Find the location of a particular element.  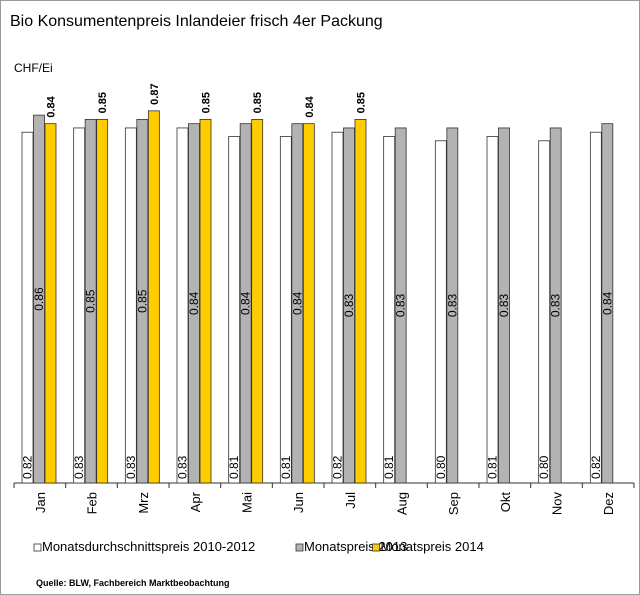

x-tick-label: Dez is located at coordinates (608, 503).